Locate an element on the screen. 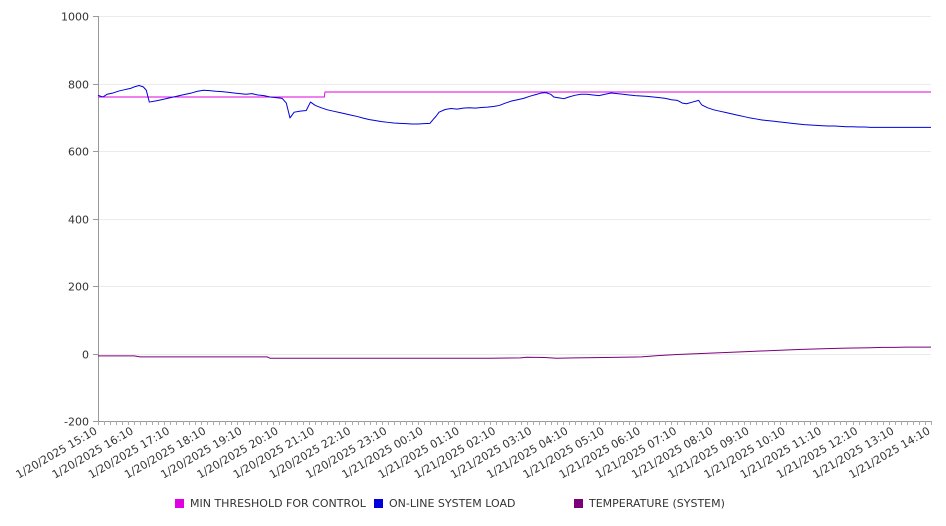 Image resolution: width=946 pixels, height=526 pixels. legend-item-temperature: TEMPERATURE (SYSTEM) is located at coordinates (649, 503).